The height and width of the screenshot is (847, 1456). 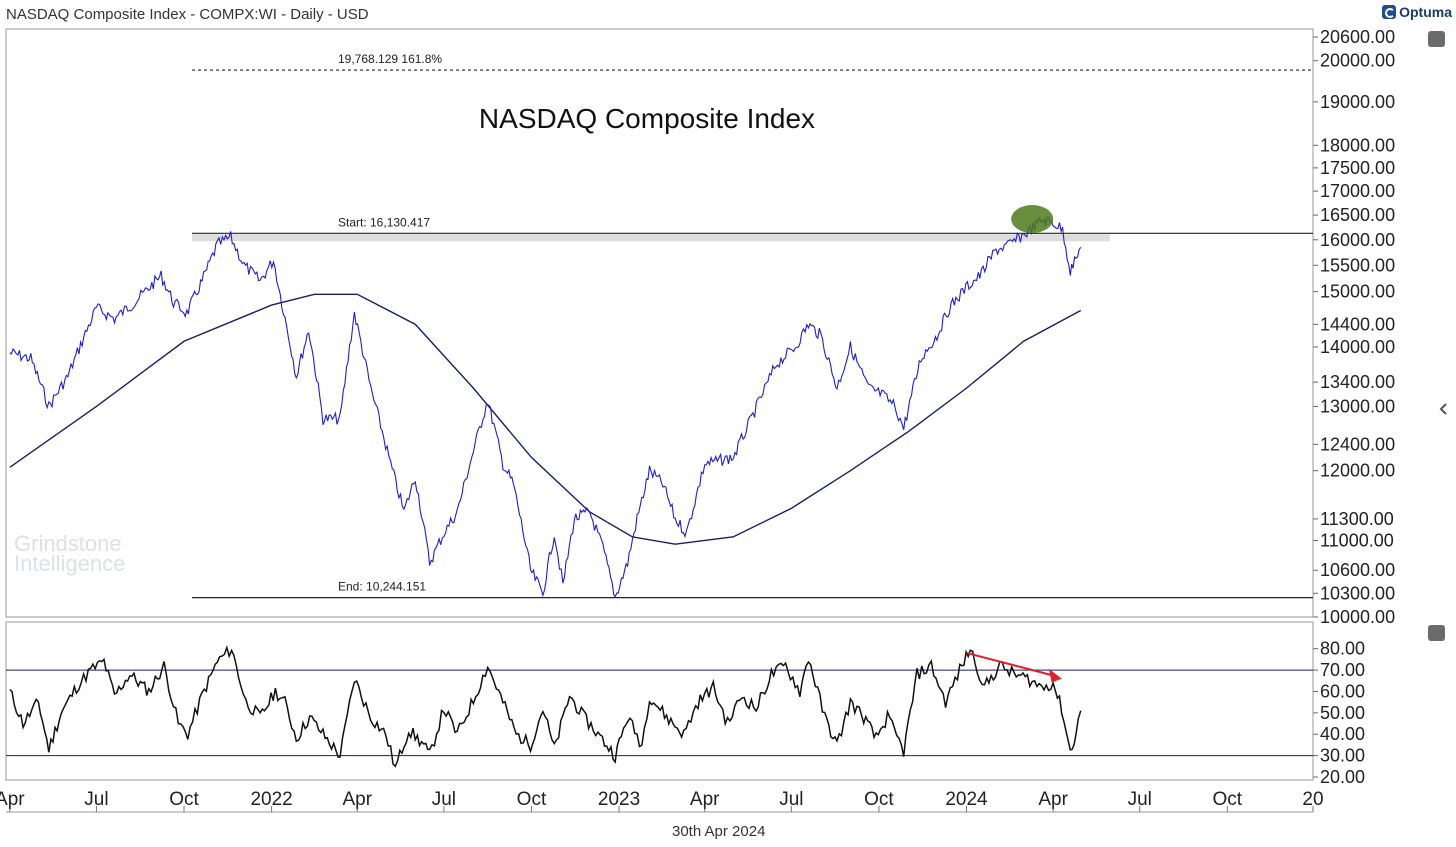 I want to click on price-y-tick-label: 15000.00, so click(x=1357, y=292).